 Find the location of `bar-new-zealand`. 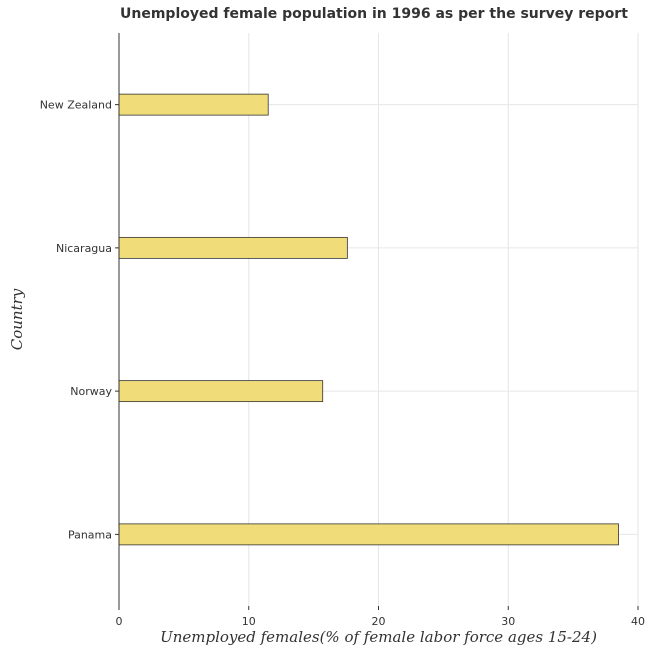

bar-new-zealand is located at coordinates (193, 104).